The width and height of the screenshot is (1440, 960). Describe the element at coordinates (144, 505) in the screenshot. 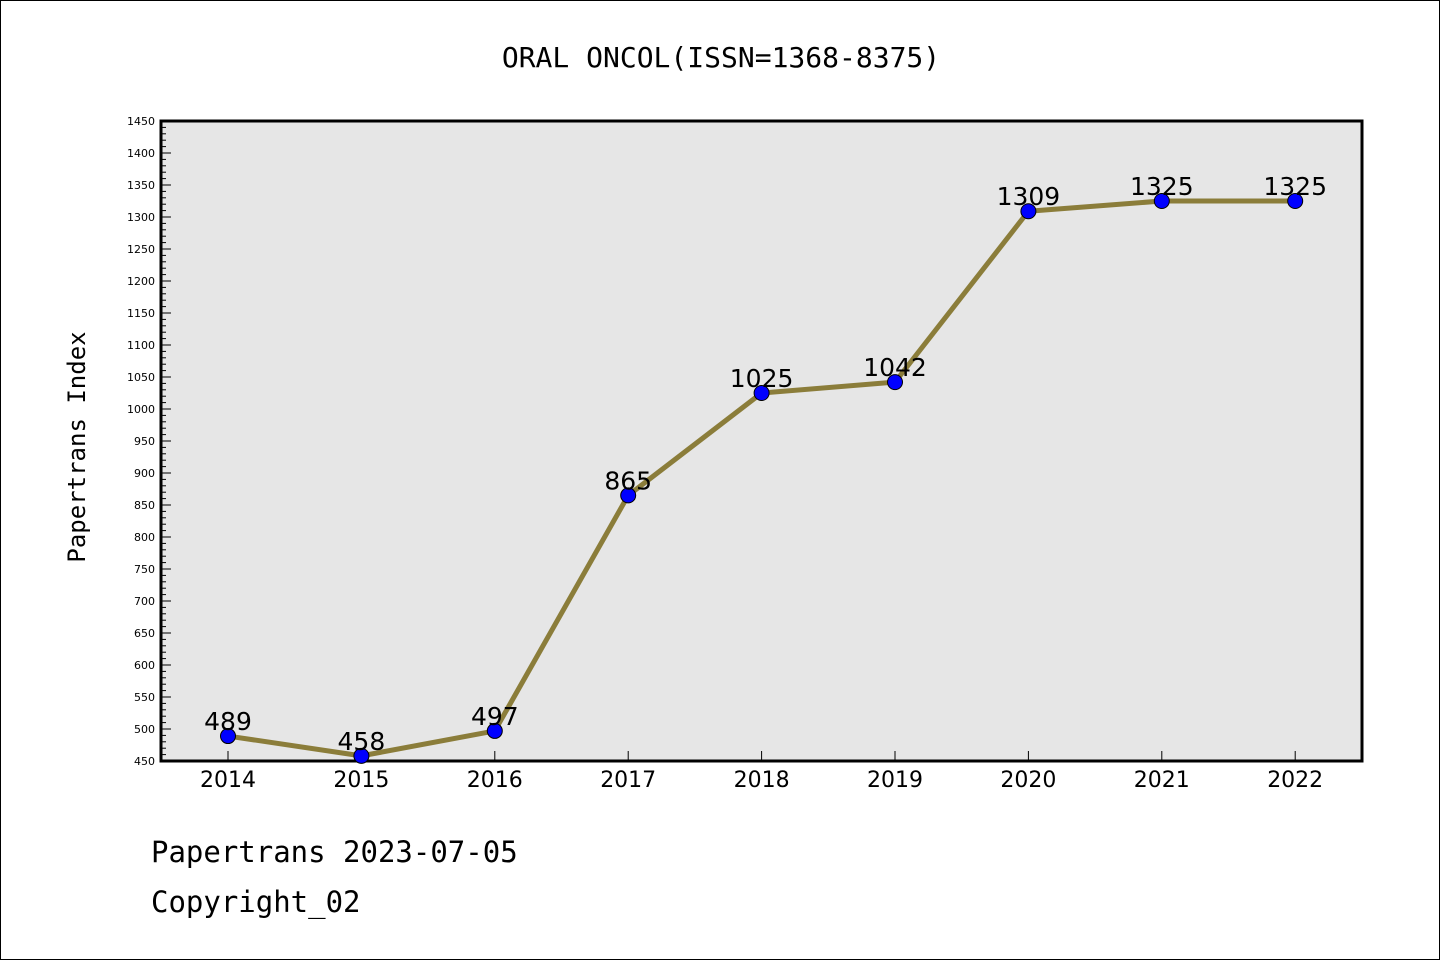

I see `y-tick-label: 850` at that location.